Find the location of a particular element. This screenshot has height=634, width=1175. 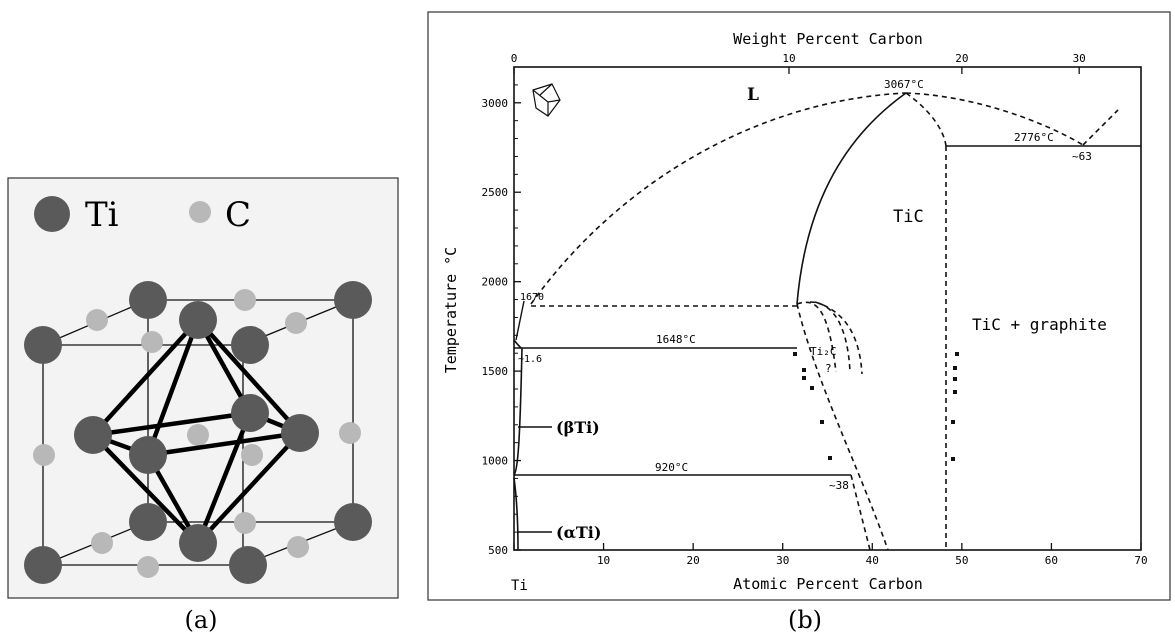

bottom-tick-label: 50 is located at coordinates (961, 560).